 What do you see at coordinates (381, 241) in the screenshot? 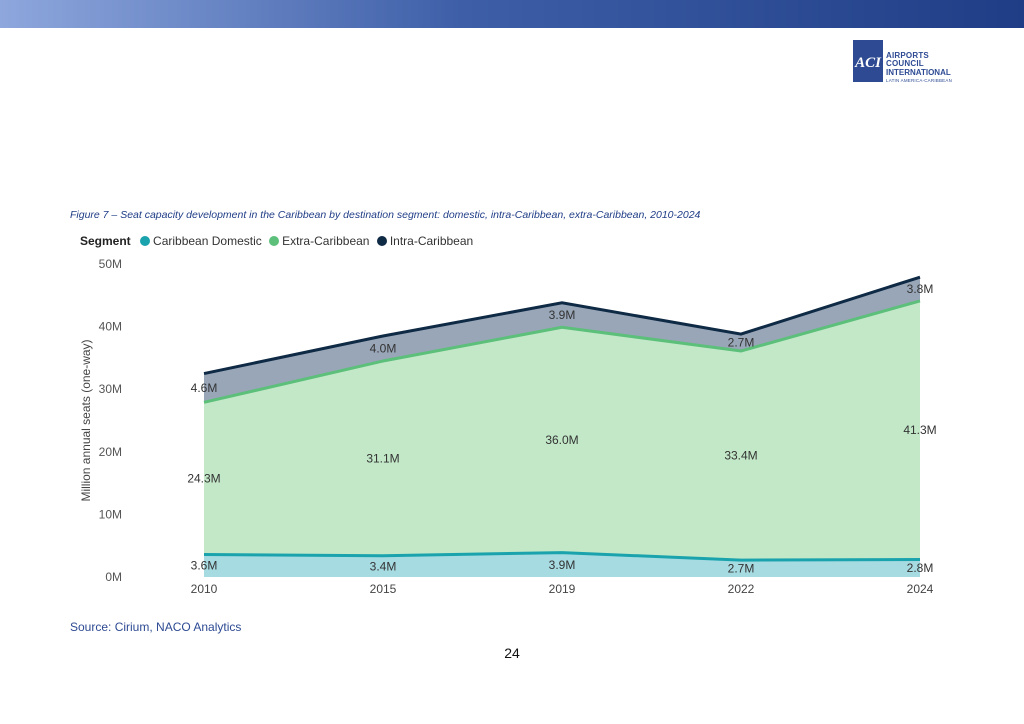
I see `legend-dot-intra` at bounding box center [381, 241].